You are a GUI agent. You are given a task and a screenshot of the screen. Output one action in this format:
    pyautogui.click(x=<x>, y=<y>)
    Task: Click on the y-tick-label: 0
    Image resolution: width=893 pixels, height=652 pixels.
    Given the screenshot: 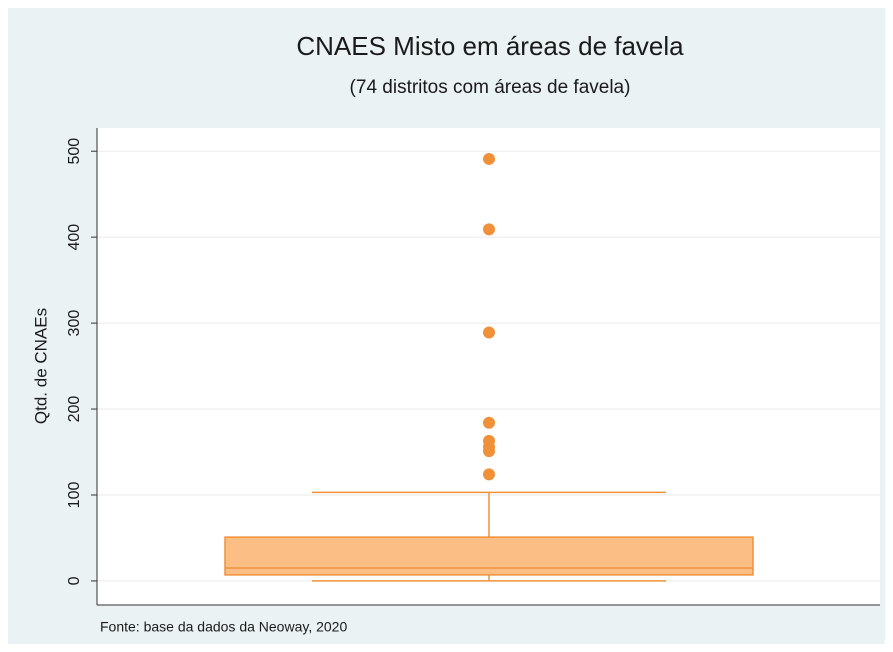 What is the action you would take?
    pyautogui.click(x=74, y=580)
    